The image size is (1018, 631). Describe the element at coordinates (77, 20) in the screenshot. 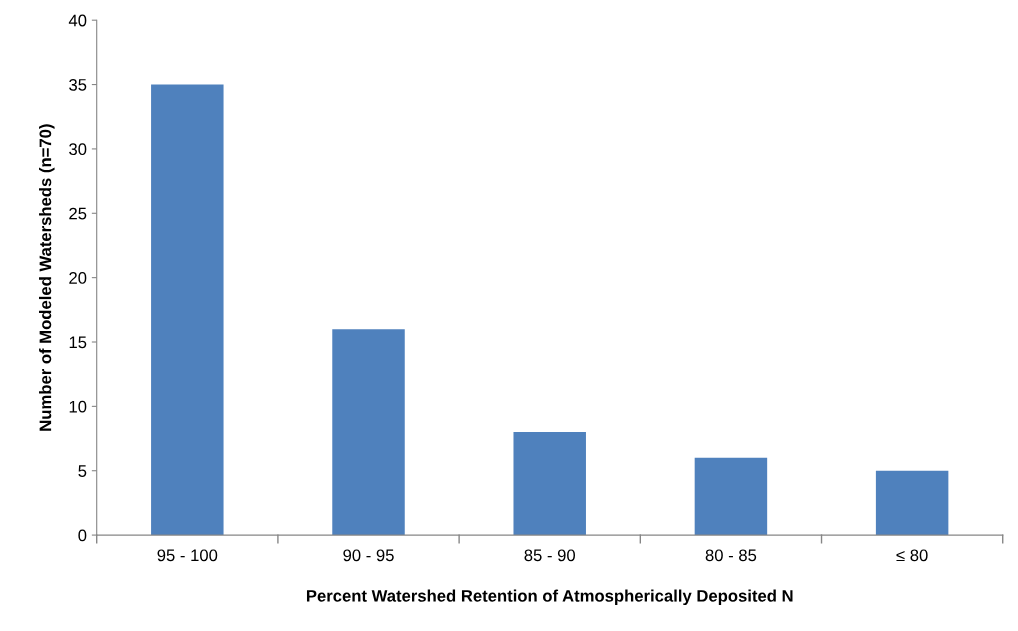

I see `y-tick-label: 40` at that location.